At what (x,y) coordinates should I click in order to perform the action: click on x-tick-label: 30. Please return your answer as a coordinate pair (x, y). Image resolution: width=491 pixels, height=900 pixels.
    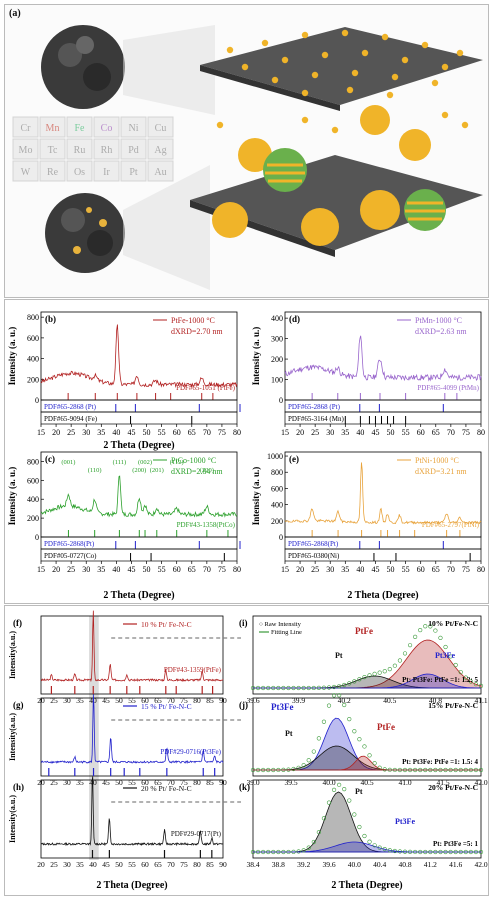
    Looking at the image, I should click on (330, 569).